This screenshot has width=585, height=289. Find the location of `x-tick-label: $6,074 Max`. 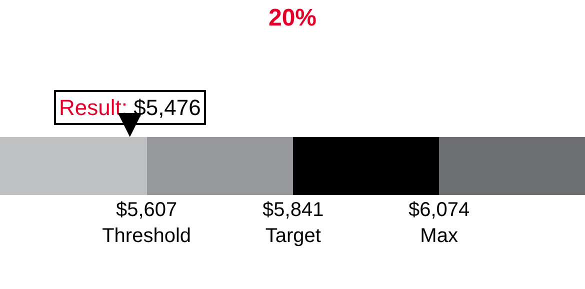

x-tick-label: $6,074 Max is located at coordinates (439, 223).